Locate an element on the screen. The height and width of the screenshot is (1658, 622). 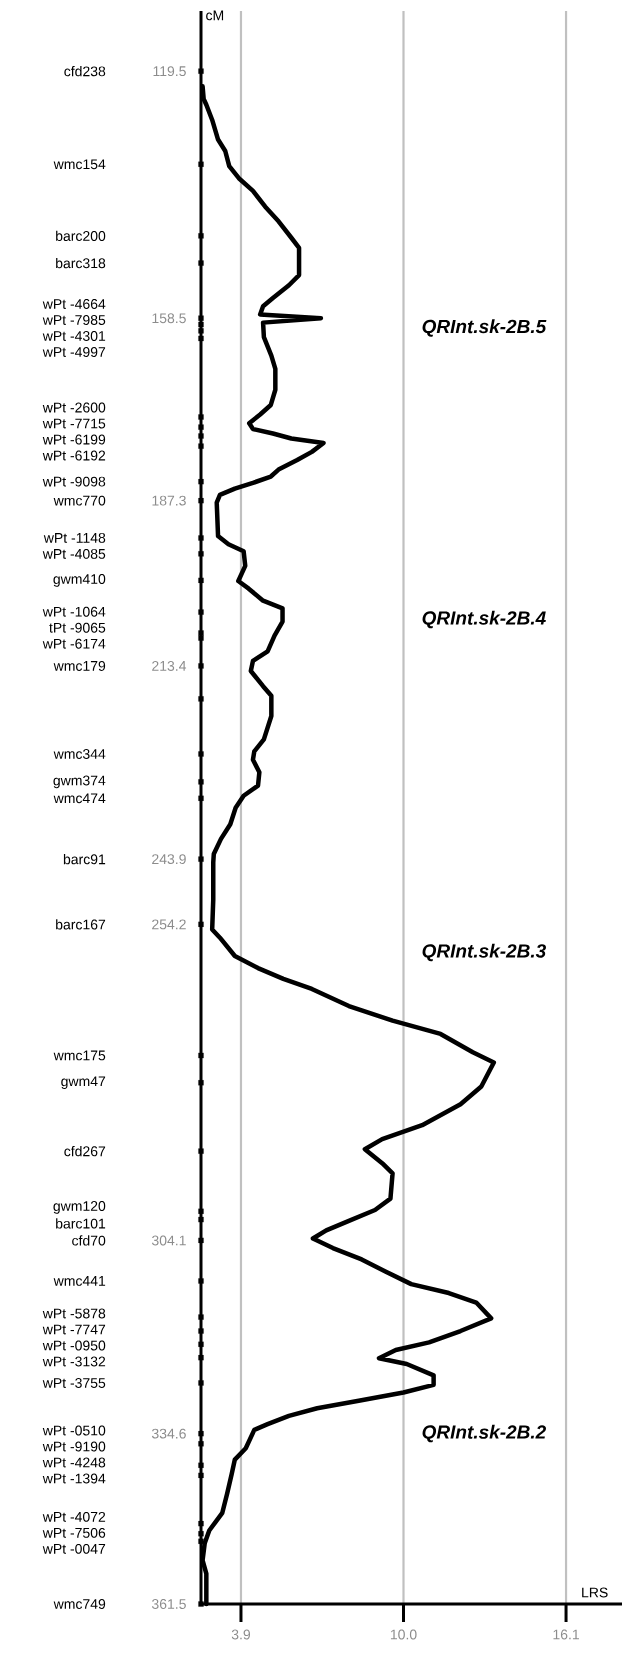
text: wmc441 is located at coordinates (79, 1281).